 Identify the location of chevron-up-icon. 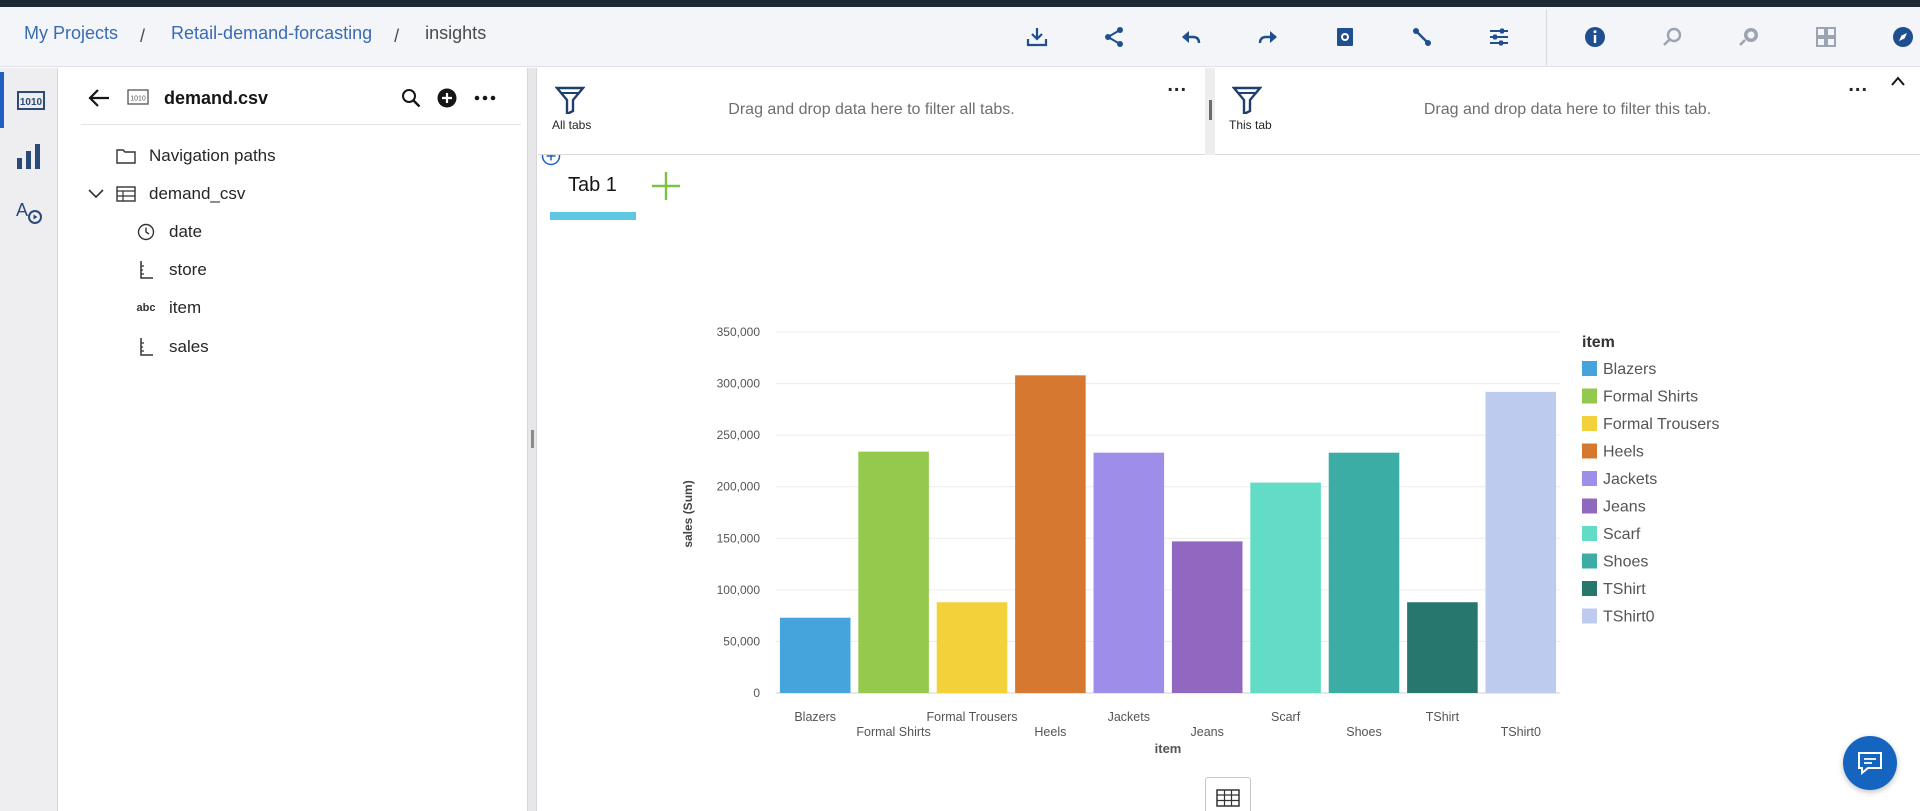
(1898, 81).